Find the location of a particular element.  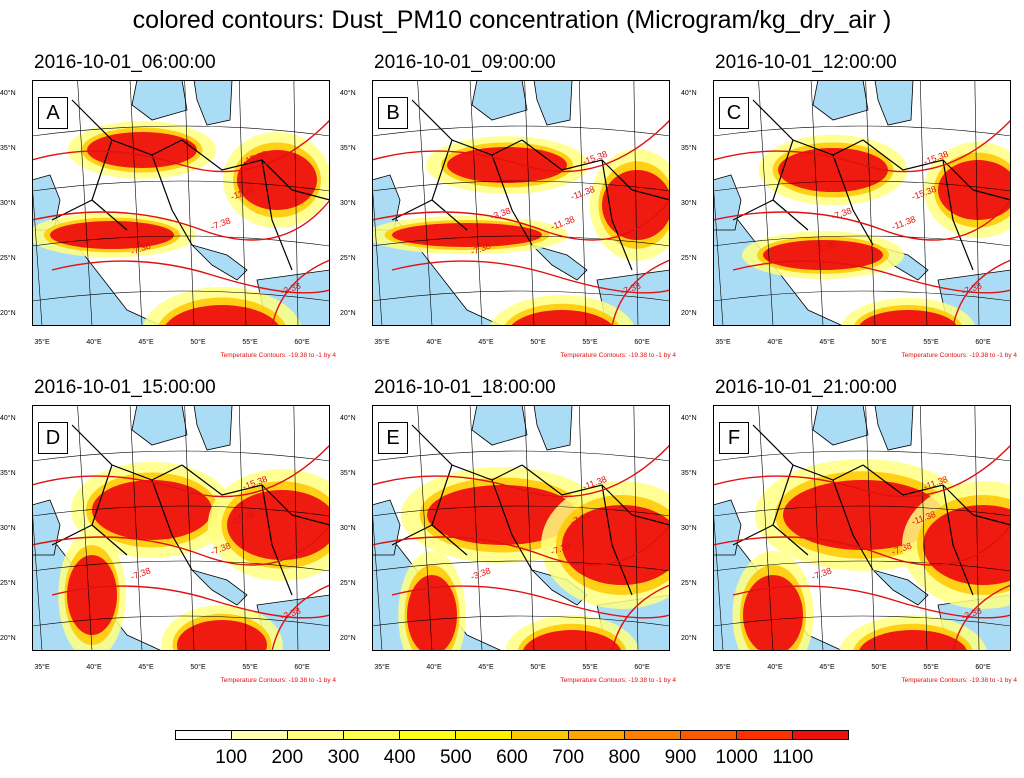

colorbar is located at coordinates (512, 735).